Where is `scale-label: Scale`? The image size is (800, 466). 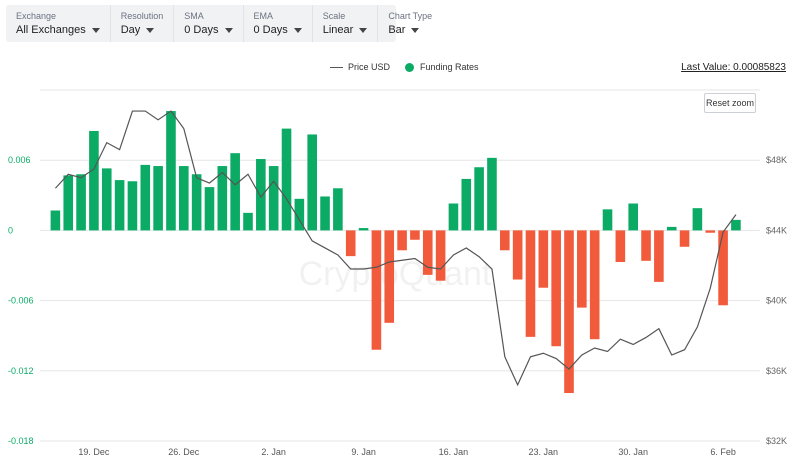 scale-label: Scale is located at coordinates (334, 16).